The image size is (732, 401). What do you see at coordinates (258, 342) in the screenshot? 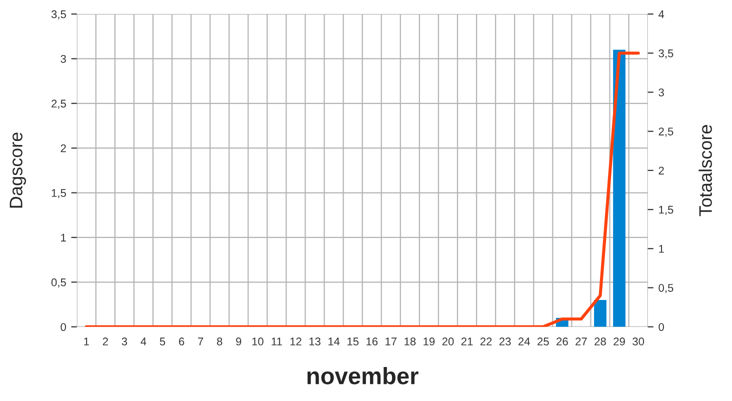
I see `x-tick-label: 10` at bounding box center [258, 342].